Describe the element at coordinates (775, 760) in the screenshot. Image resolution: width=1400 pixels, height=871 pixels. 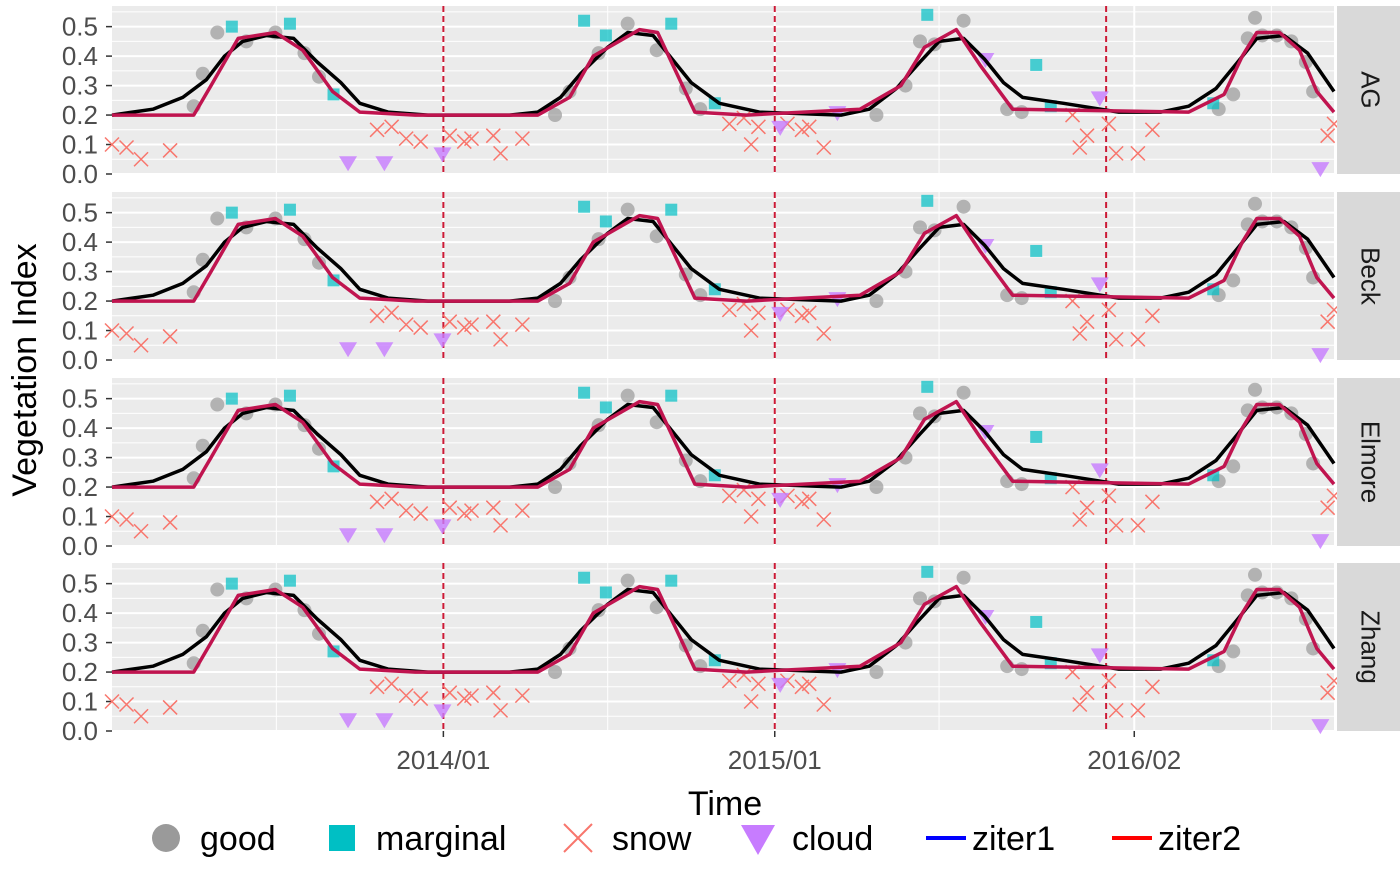
I see `x-tick-label: 2015/01` at that location.